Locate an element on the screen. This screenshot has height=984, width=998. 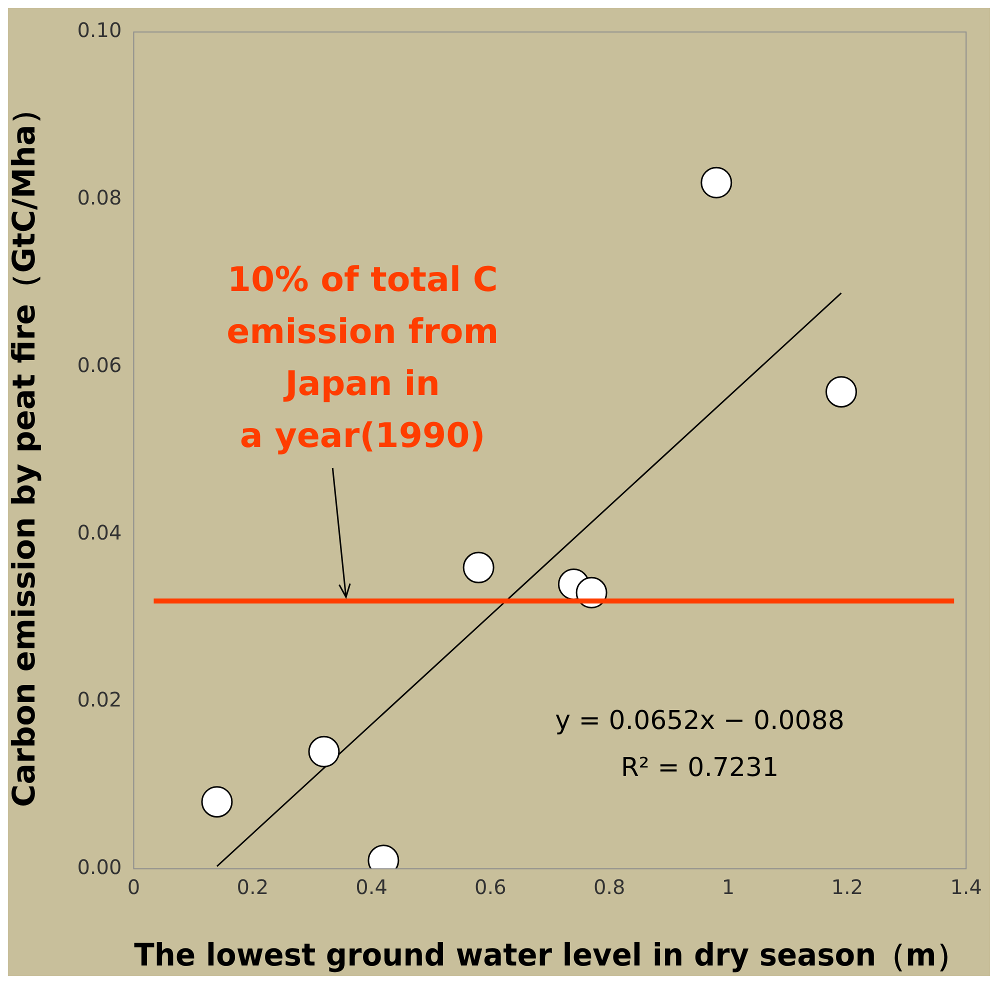
ref-line-label: 10% of total C emission from Japan in a year(1990) is located at coordinates (362, 358).